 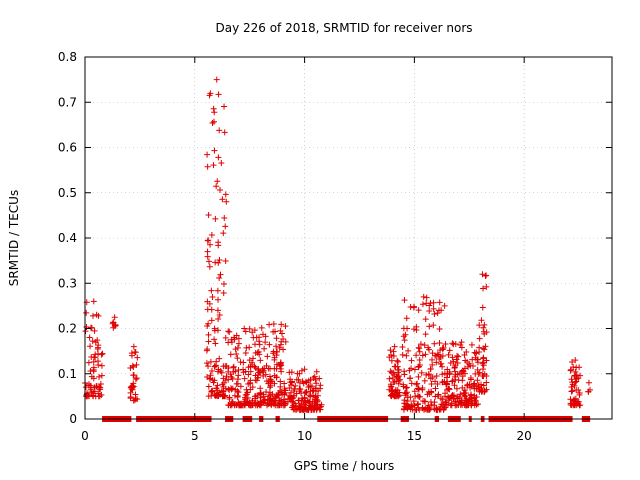 What do you see at coordinates (85, 436) in the screenshot?
I see `x-tick-label: 0` at bounding box center [85, 436].